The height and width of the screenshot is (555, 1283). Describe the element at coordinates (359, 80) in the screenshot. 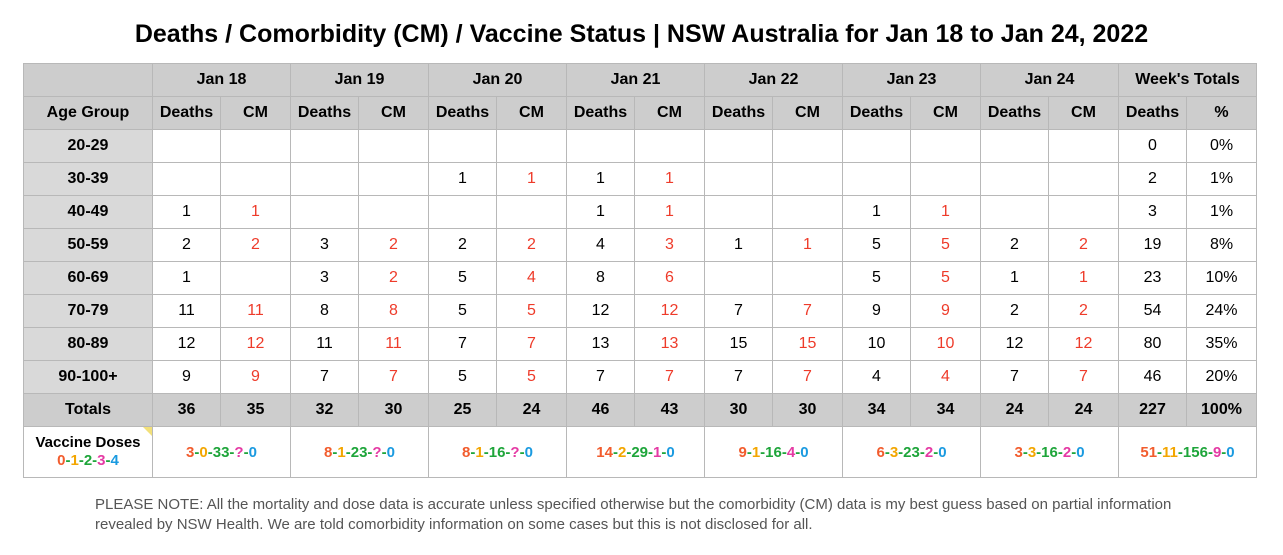

I see `date-header: Jan 19` at that location.